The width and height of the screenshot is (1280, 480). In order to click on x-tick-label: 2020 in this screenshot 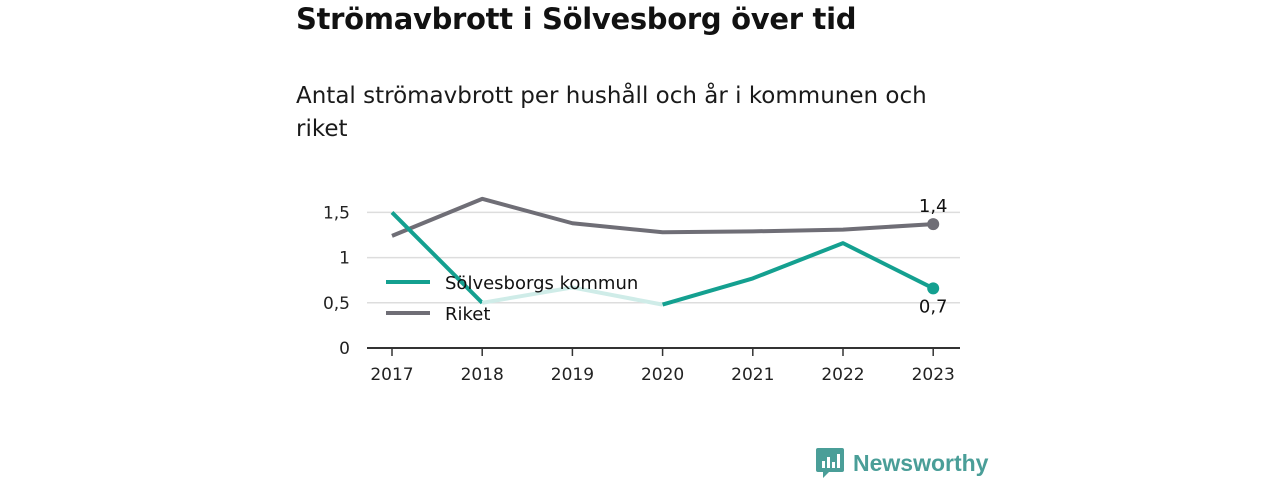, I will do `click(662, 375)`.